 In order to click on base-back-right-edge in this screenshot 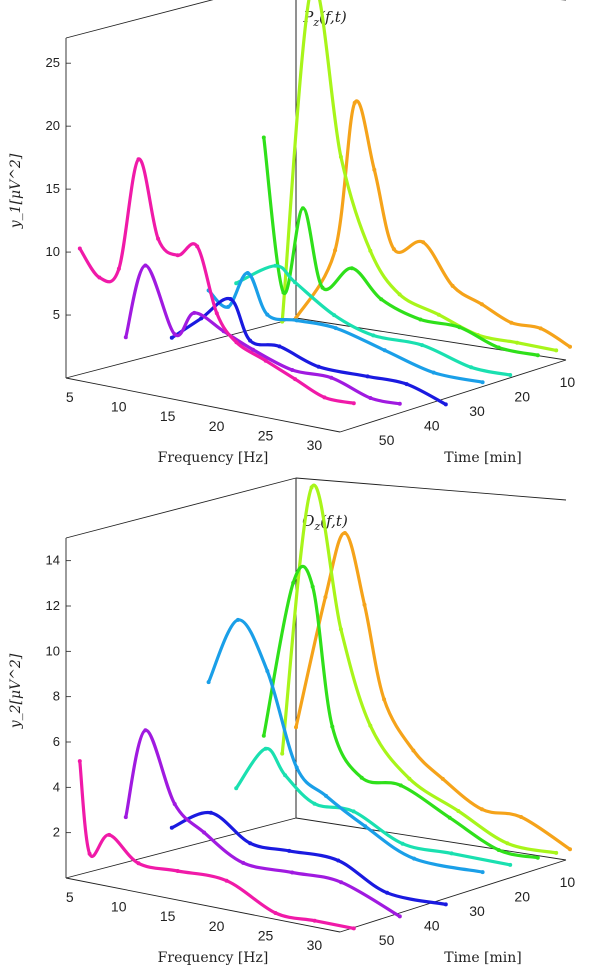, I will do `click(431, 839)`.